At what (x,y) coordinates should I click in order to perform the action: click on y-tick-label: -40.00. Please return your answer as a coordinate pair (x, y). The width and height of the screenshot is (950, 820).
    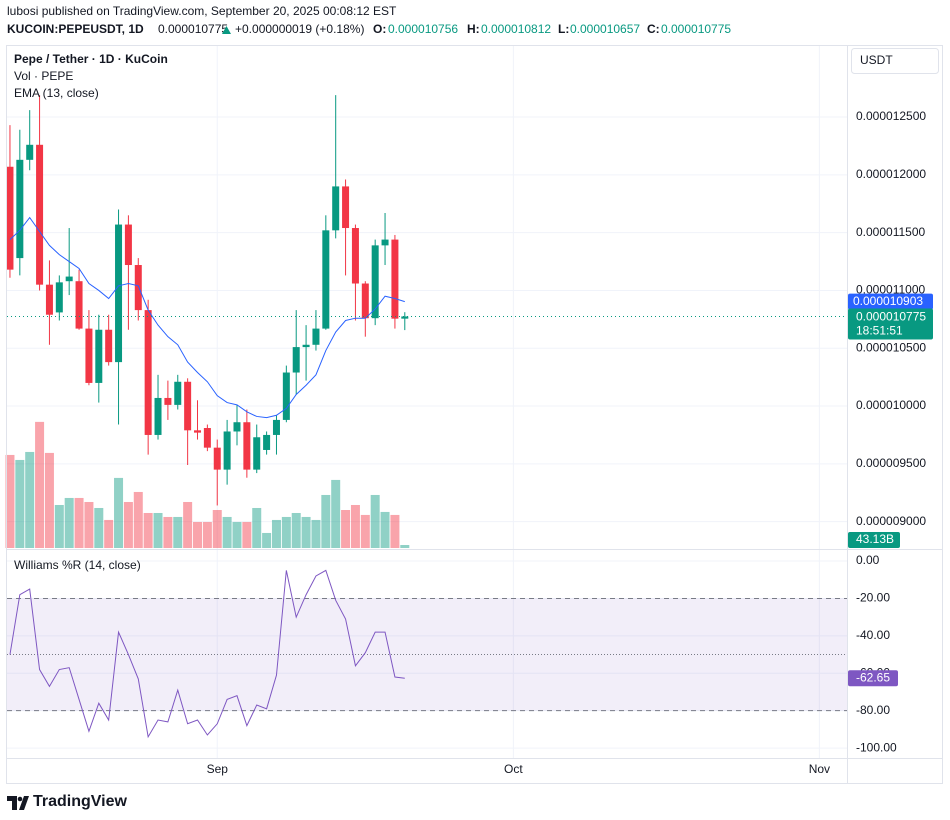
    Looking at the image, I should click on (873, 635).